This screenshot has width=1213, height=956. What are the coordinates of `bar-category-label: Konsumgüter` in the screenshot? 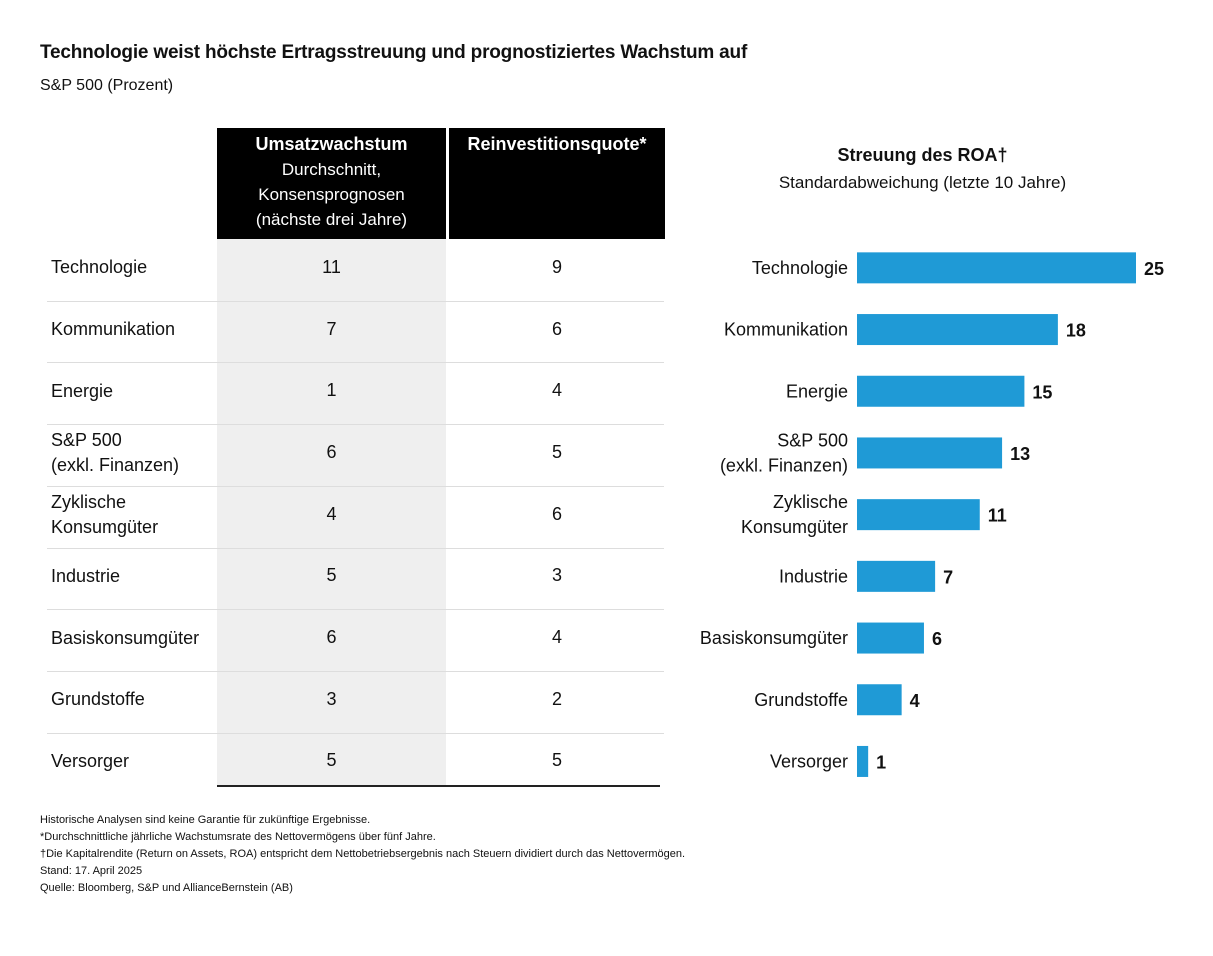 It's located at (794, 527).